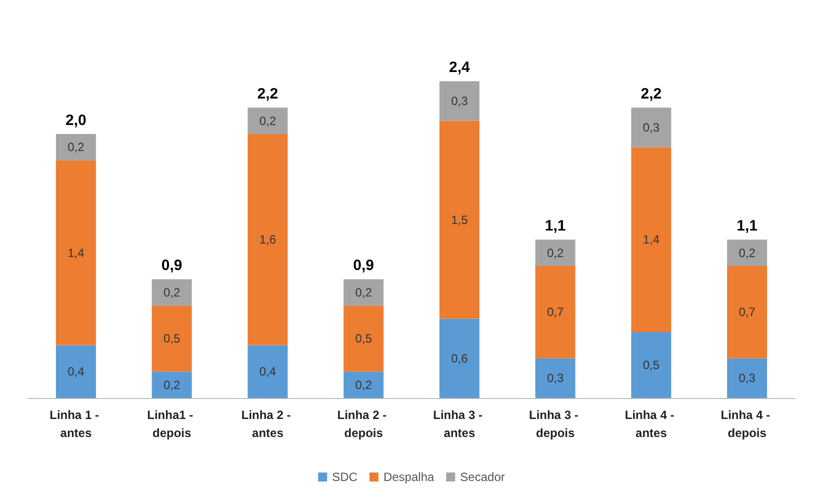 This screenshot has width=823, height=501. What do you see at coordinates (555, 424) in the screenshot?
I see `x-tick-label: Linha 3 - depois` at bounding box center [555, 424].